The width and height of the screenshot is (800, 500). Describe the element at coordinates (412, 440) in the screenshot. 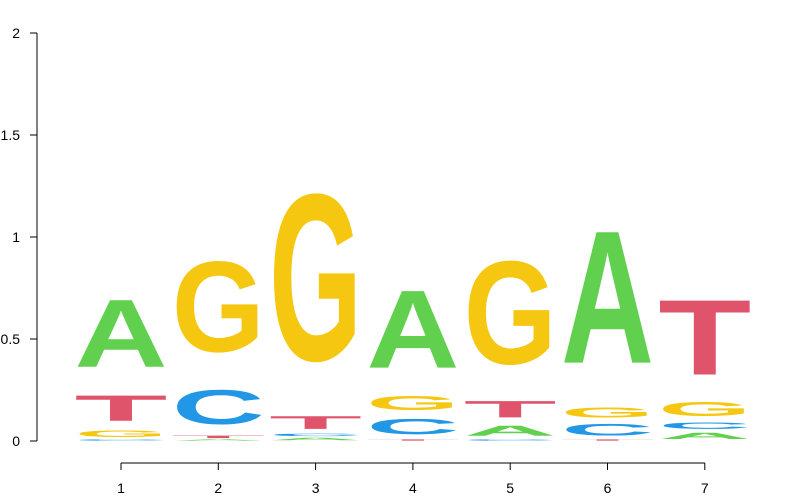

I see `letter-t-pos4: T` at that location.